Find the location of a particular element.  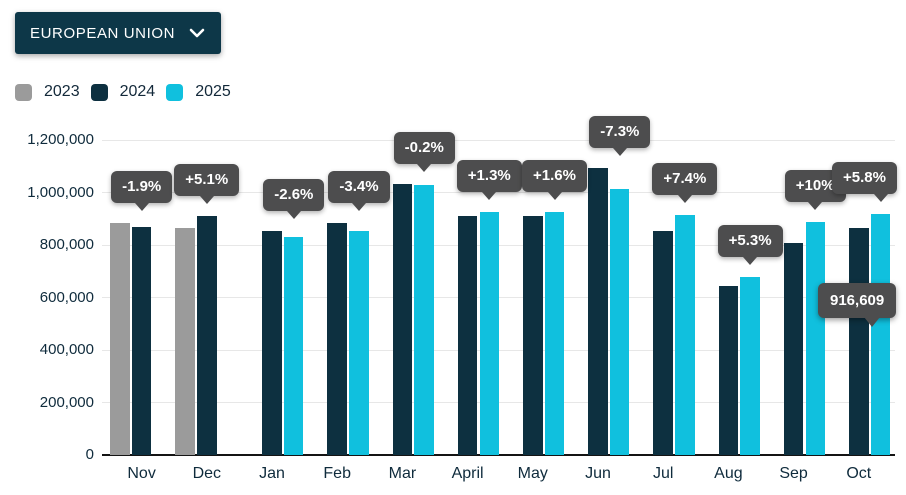

bar-2025-Aug is located at coordinates (750, 365).